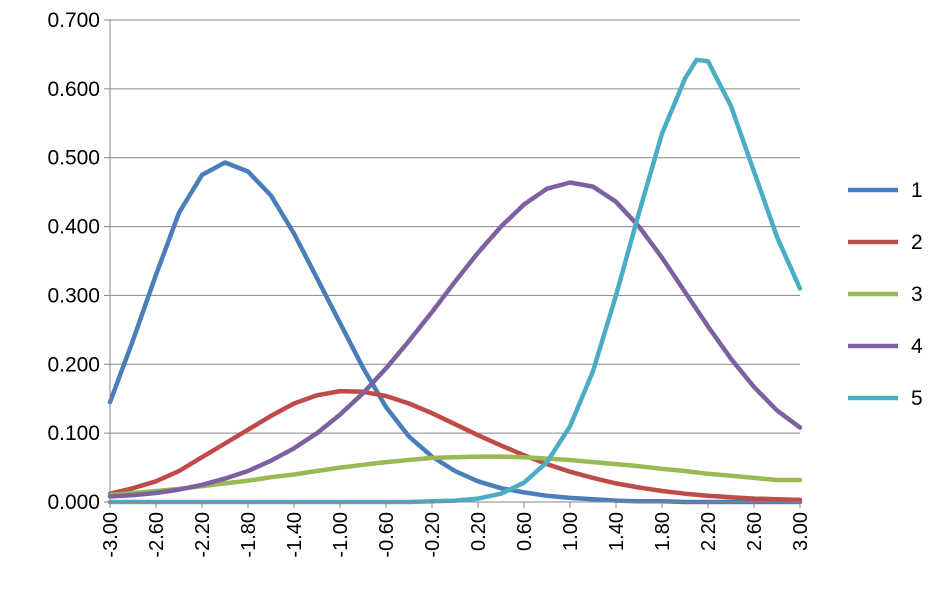 The width and height of the screenshot is (936, 596). Describe the element at coordinates (433, 535) in the screenshot. I see `x-tick-label: -0.20` at that location.